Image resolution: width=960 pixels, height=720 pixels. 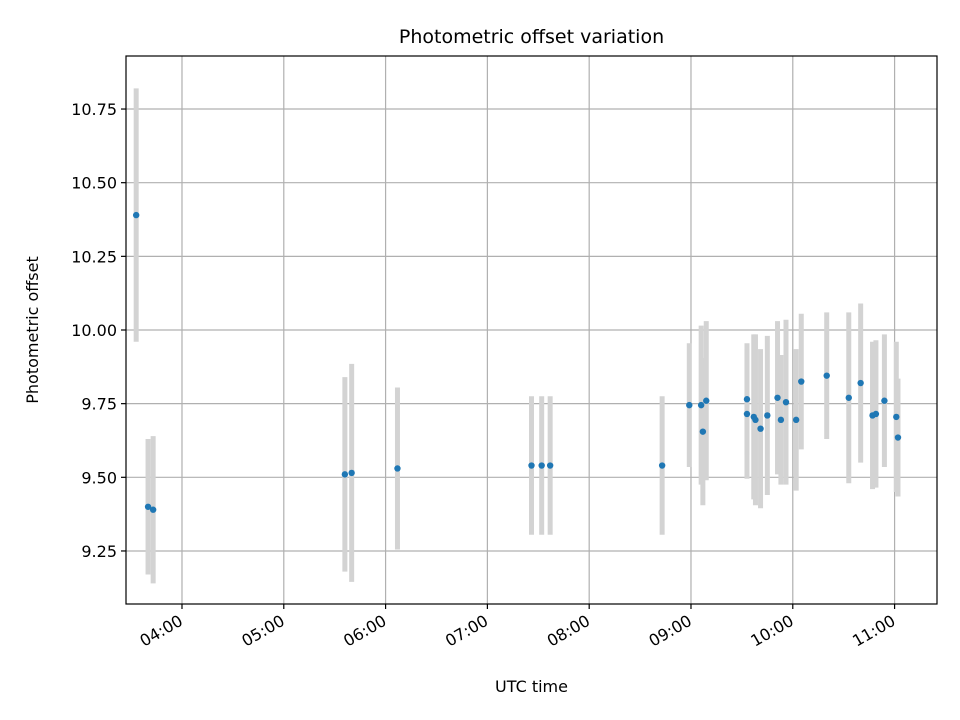 I want to click on chart-title: Photometric offset variation, so click(x=531, y=37).